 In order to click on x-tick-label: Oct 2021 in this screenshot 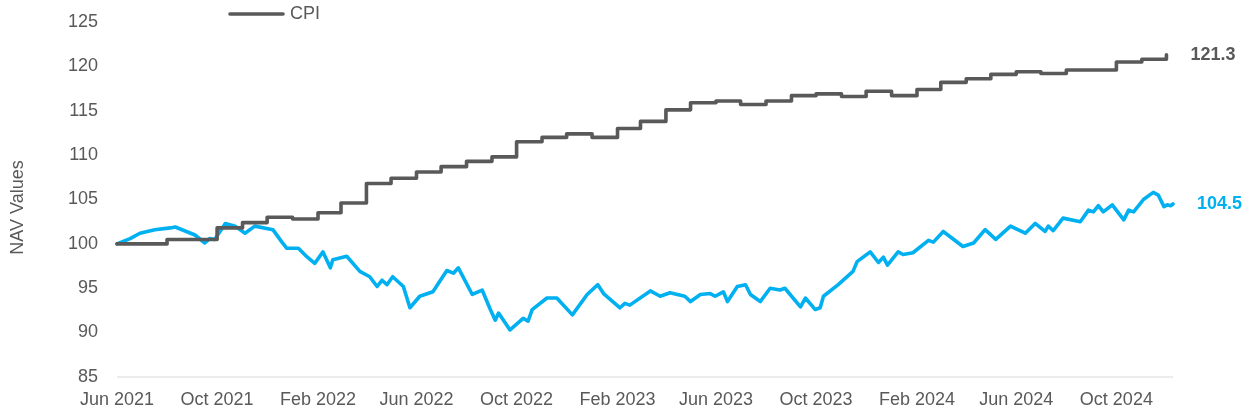, I will do `click(217, 399)`.